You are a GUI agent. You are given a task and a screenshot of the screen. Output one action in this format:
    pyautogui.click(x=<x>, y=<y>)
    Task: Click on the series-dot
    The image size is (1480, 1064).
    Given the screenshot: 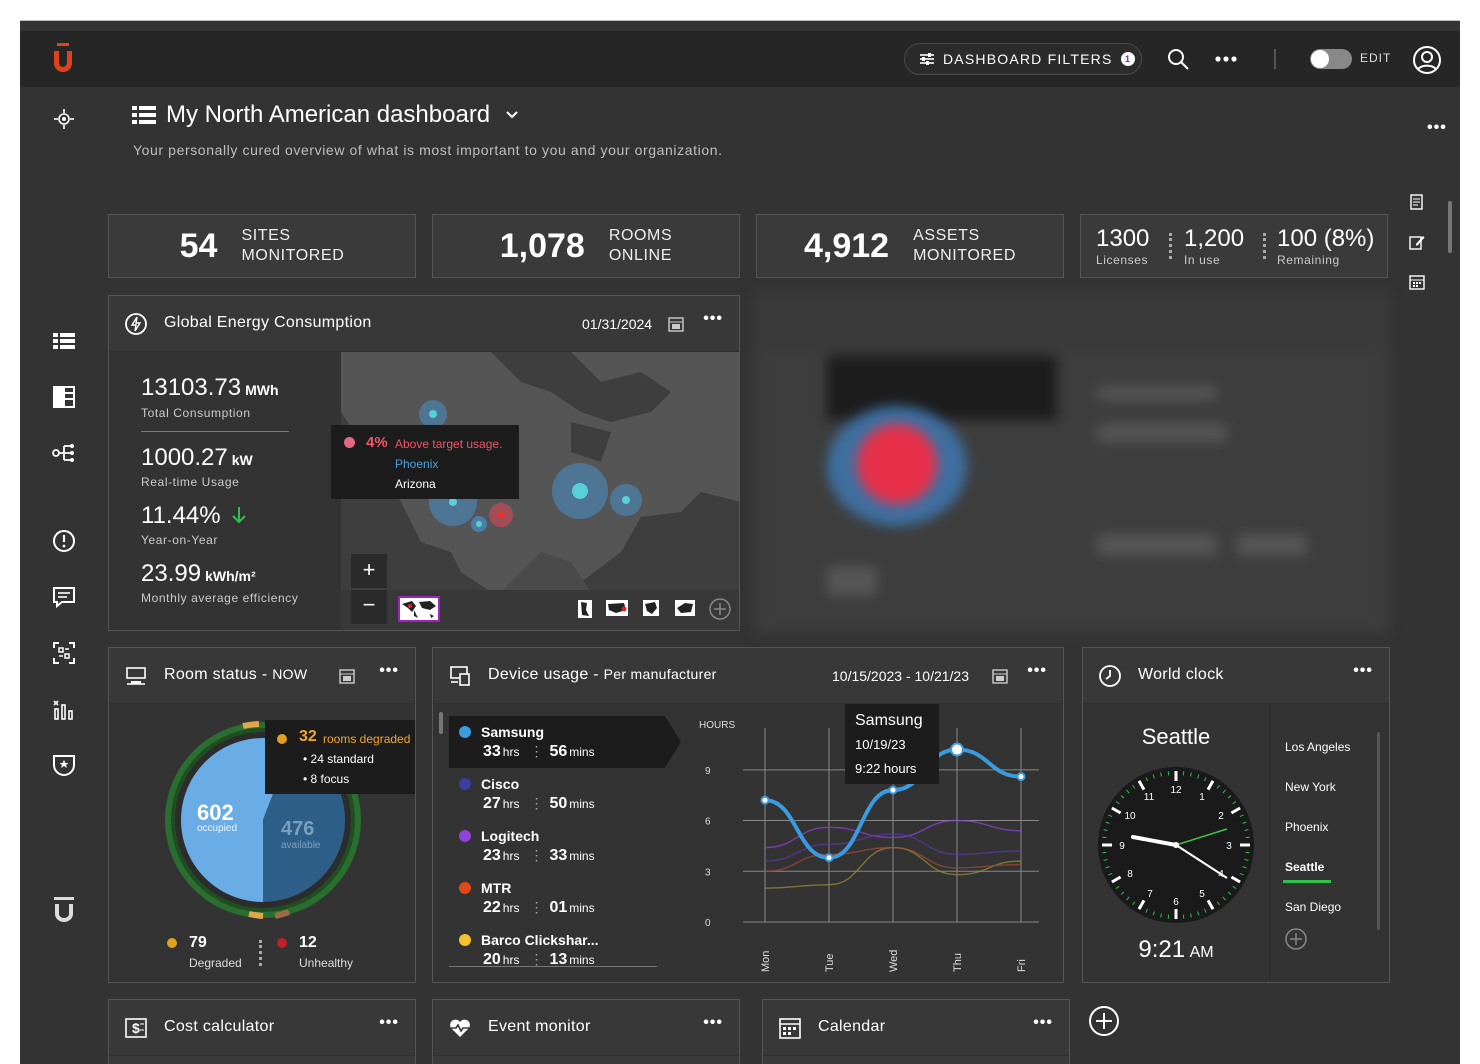 What is the action you would take?
    pyautogui.click(x=465, y=940)
    